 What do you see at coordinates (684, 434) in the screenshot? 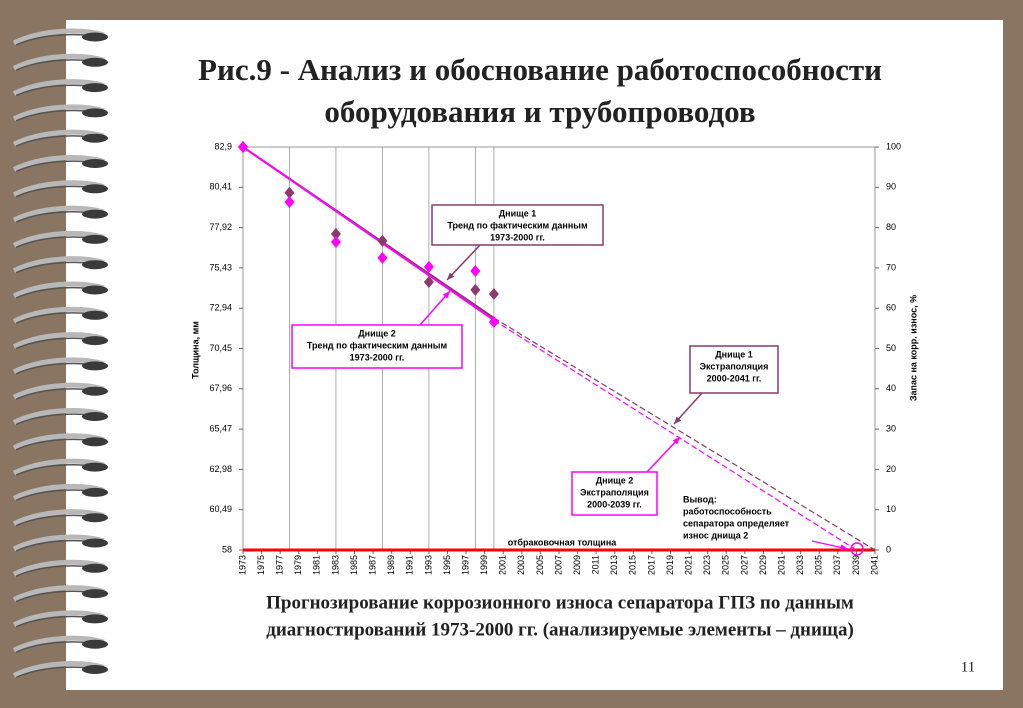
I see `extrapolation-line` at bounding box center [684, 434].